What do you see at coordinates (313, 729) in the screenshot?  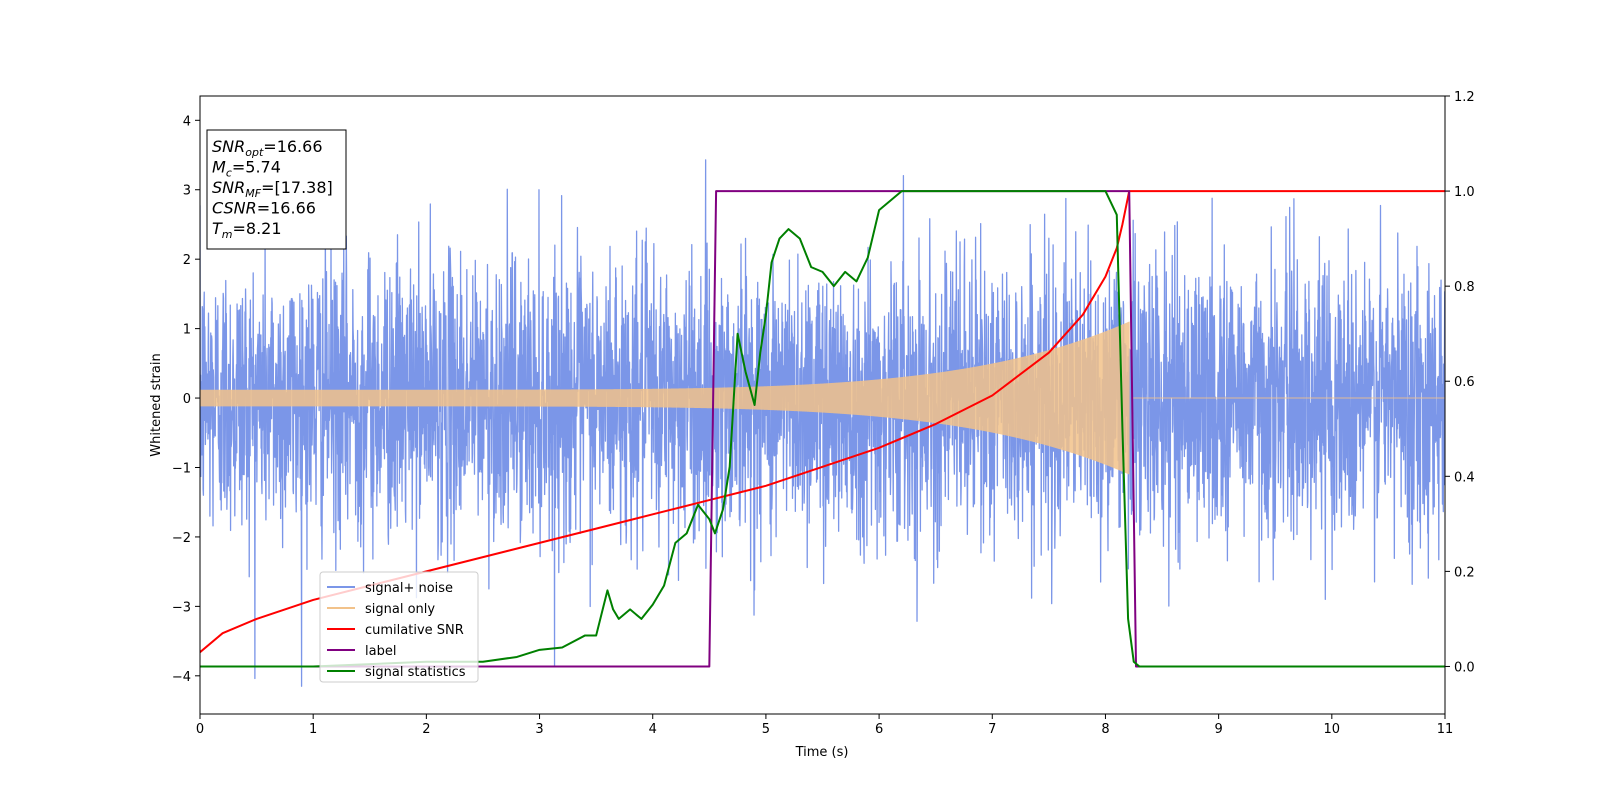 I see `x-tick-label: 1` at bounding box center [313, 729].